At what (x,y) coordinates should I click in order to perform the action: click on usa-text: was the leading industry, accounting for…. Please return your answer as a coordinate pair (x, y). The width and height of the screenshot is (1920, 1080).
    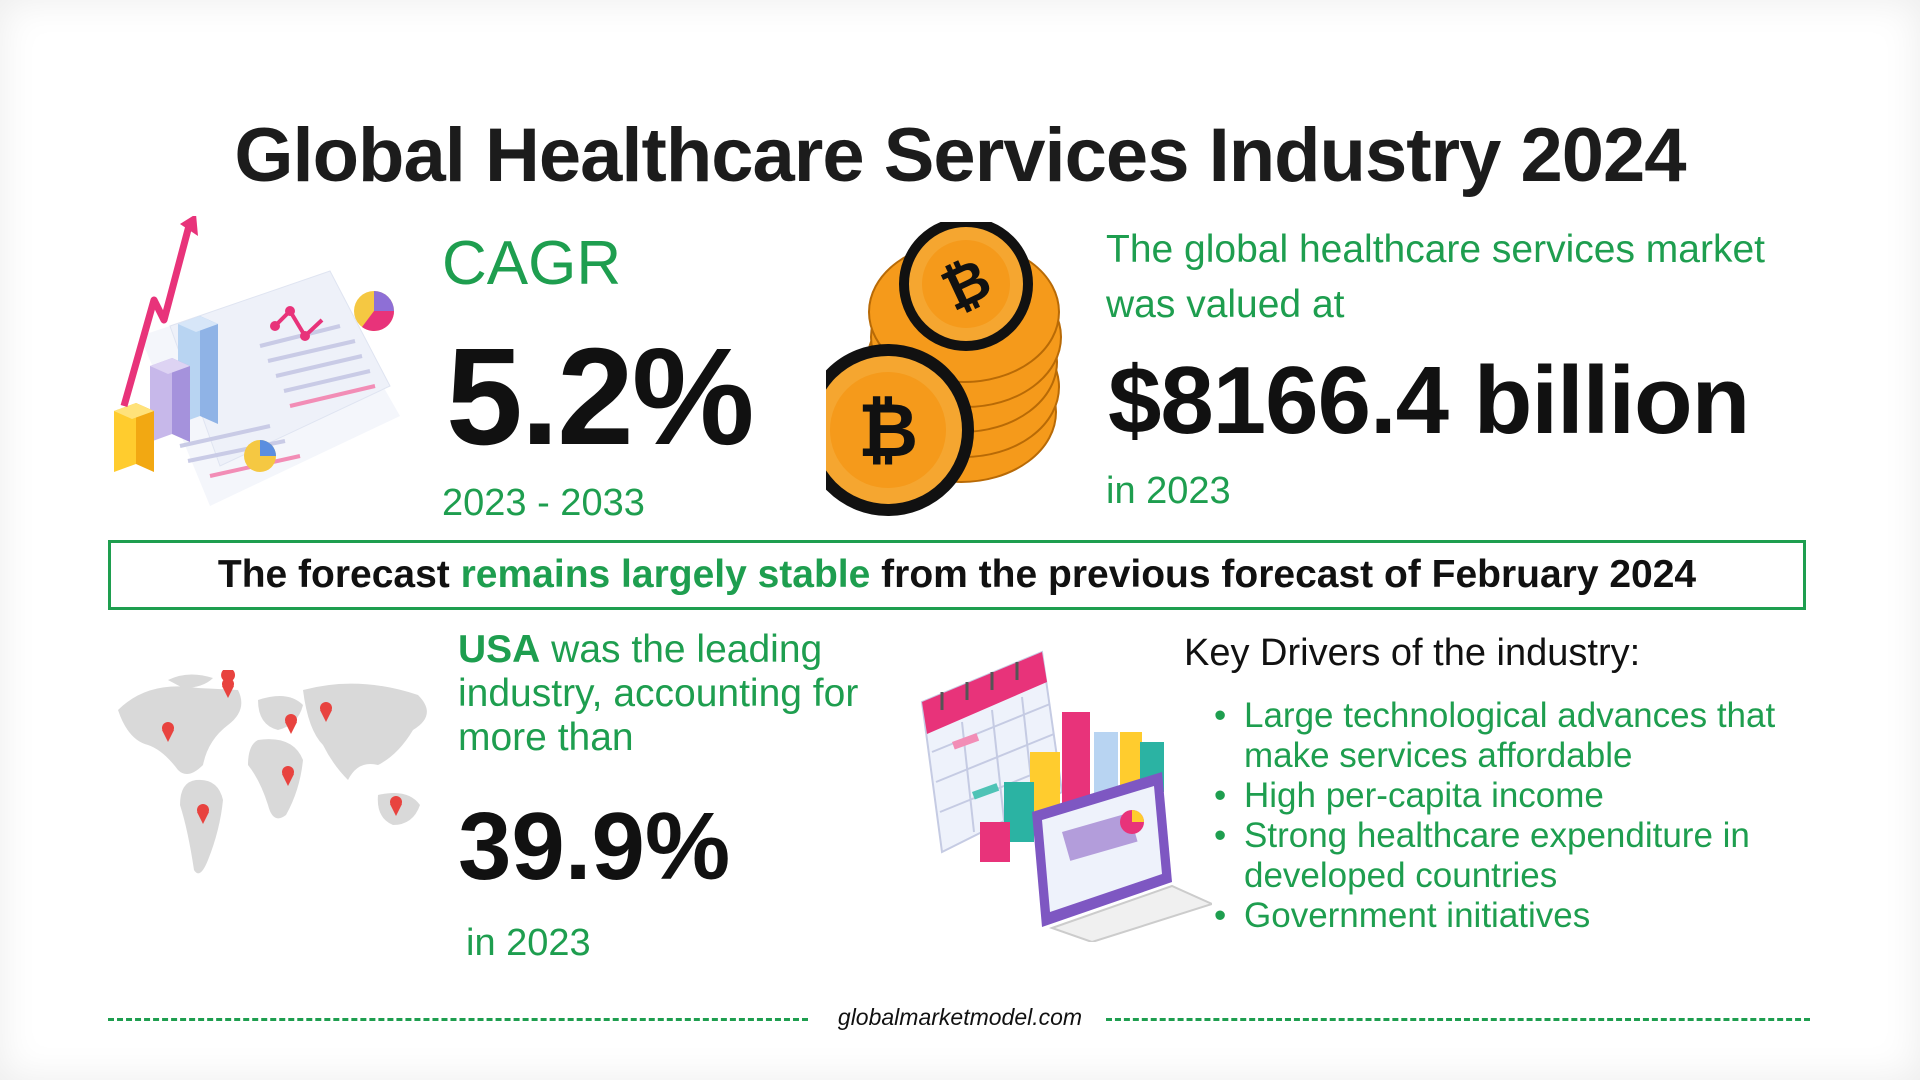
    Looking at the image, I should click on (658, 693).